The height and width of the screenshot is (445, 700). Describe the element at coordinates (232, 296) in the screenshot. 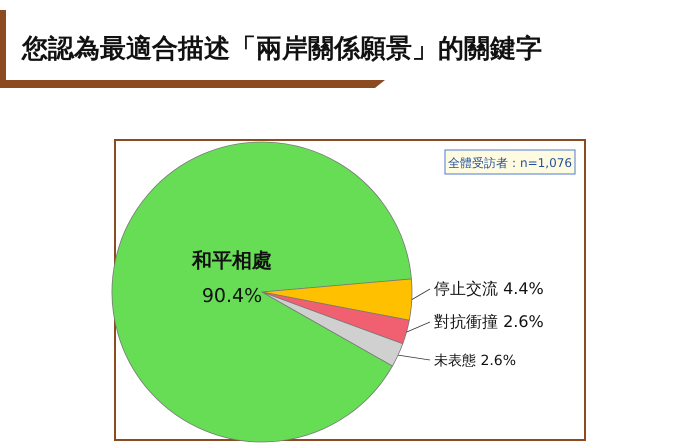

I see `data-label: 90.4%` at that location.